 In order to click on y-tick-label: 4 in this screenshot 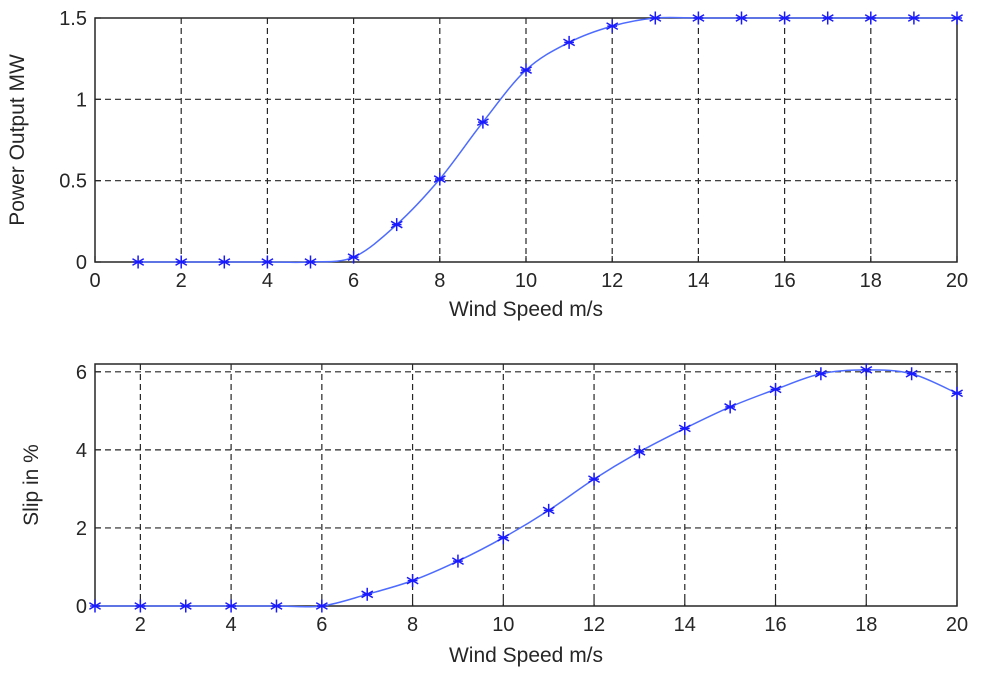, I will do `click(81, 451)`.